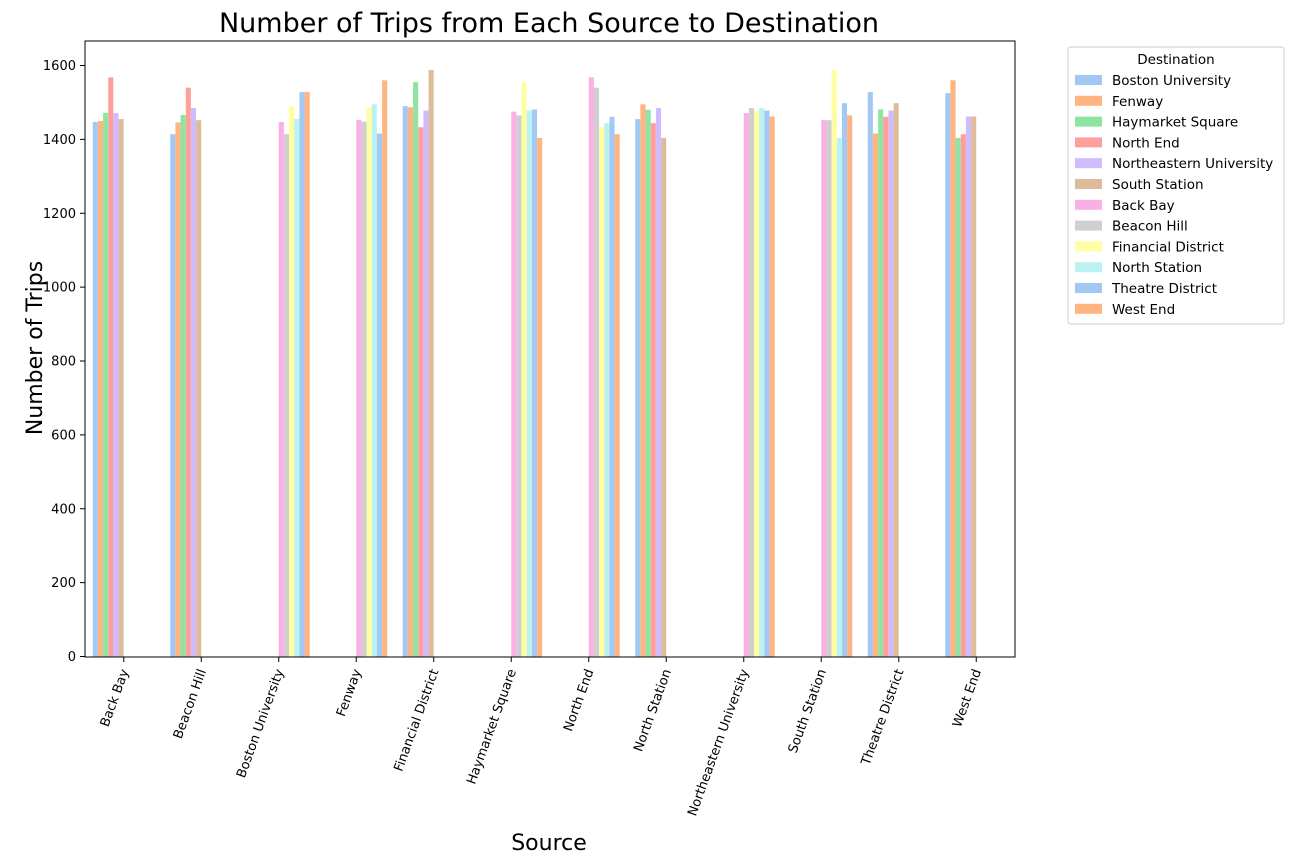 The width and height of the screenshot is (1293, 866). Describe the element at coordinates (808, 711) in the screenshot. I see `x-tick-label: South Station` at that location.